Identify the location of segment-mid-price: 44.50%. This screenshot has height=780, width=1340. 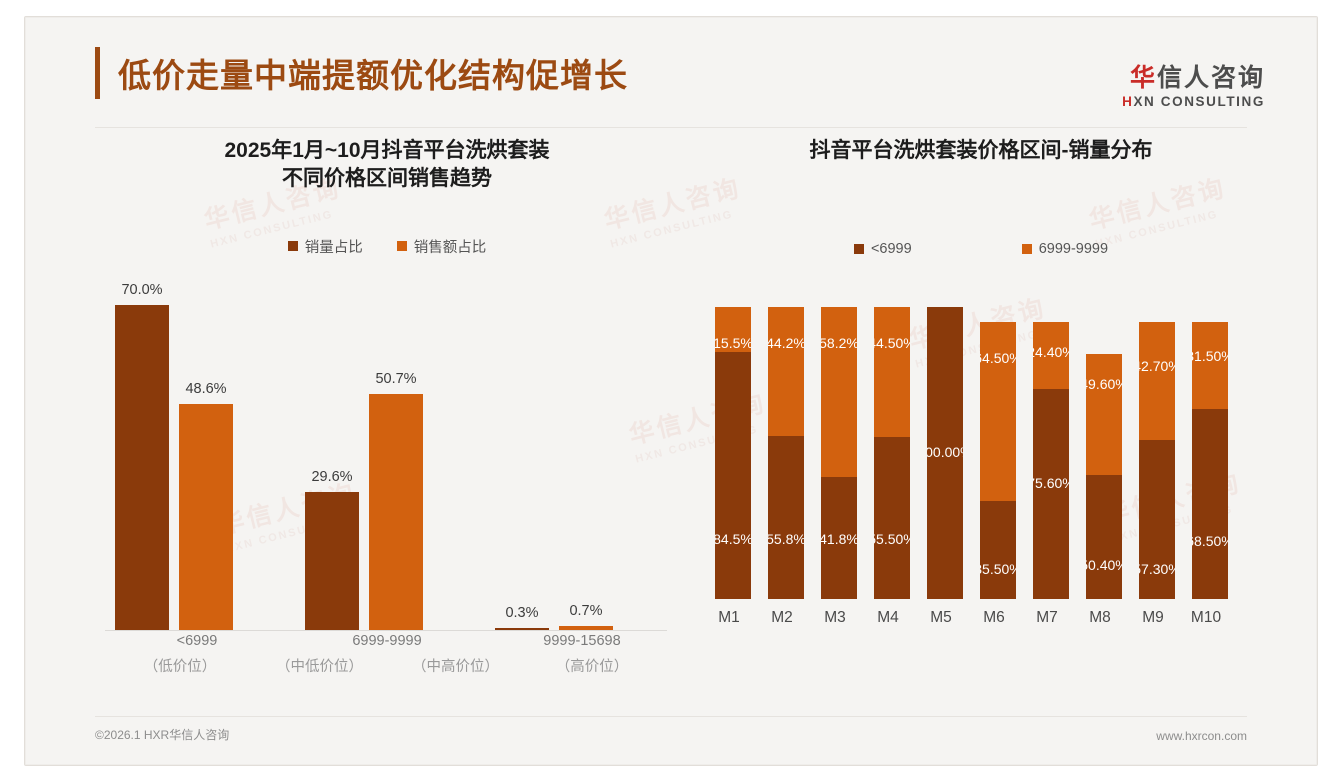
(892, 372).